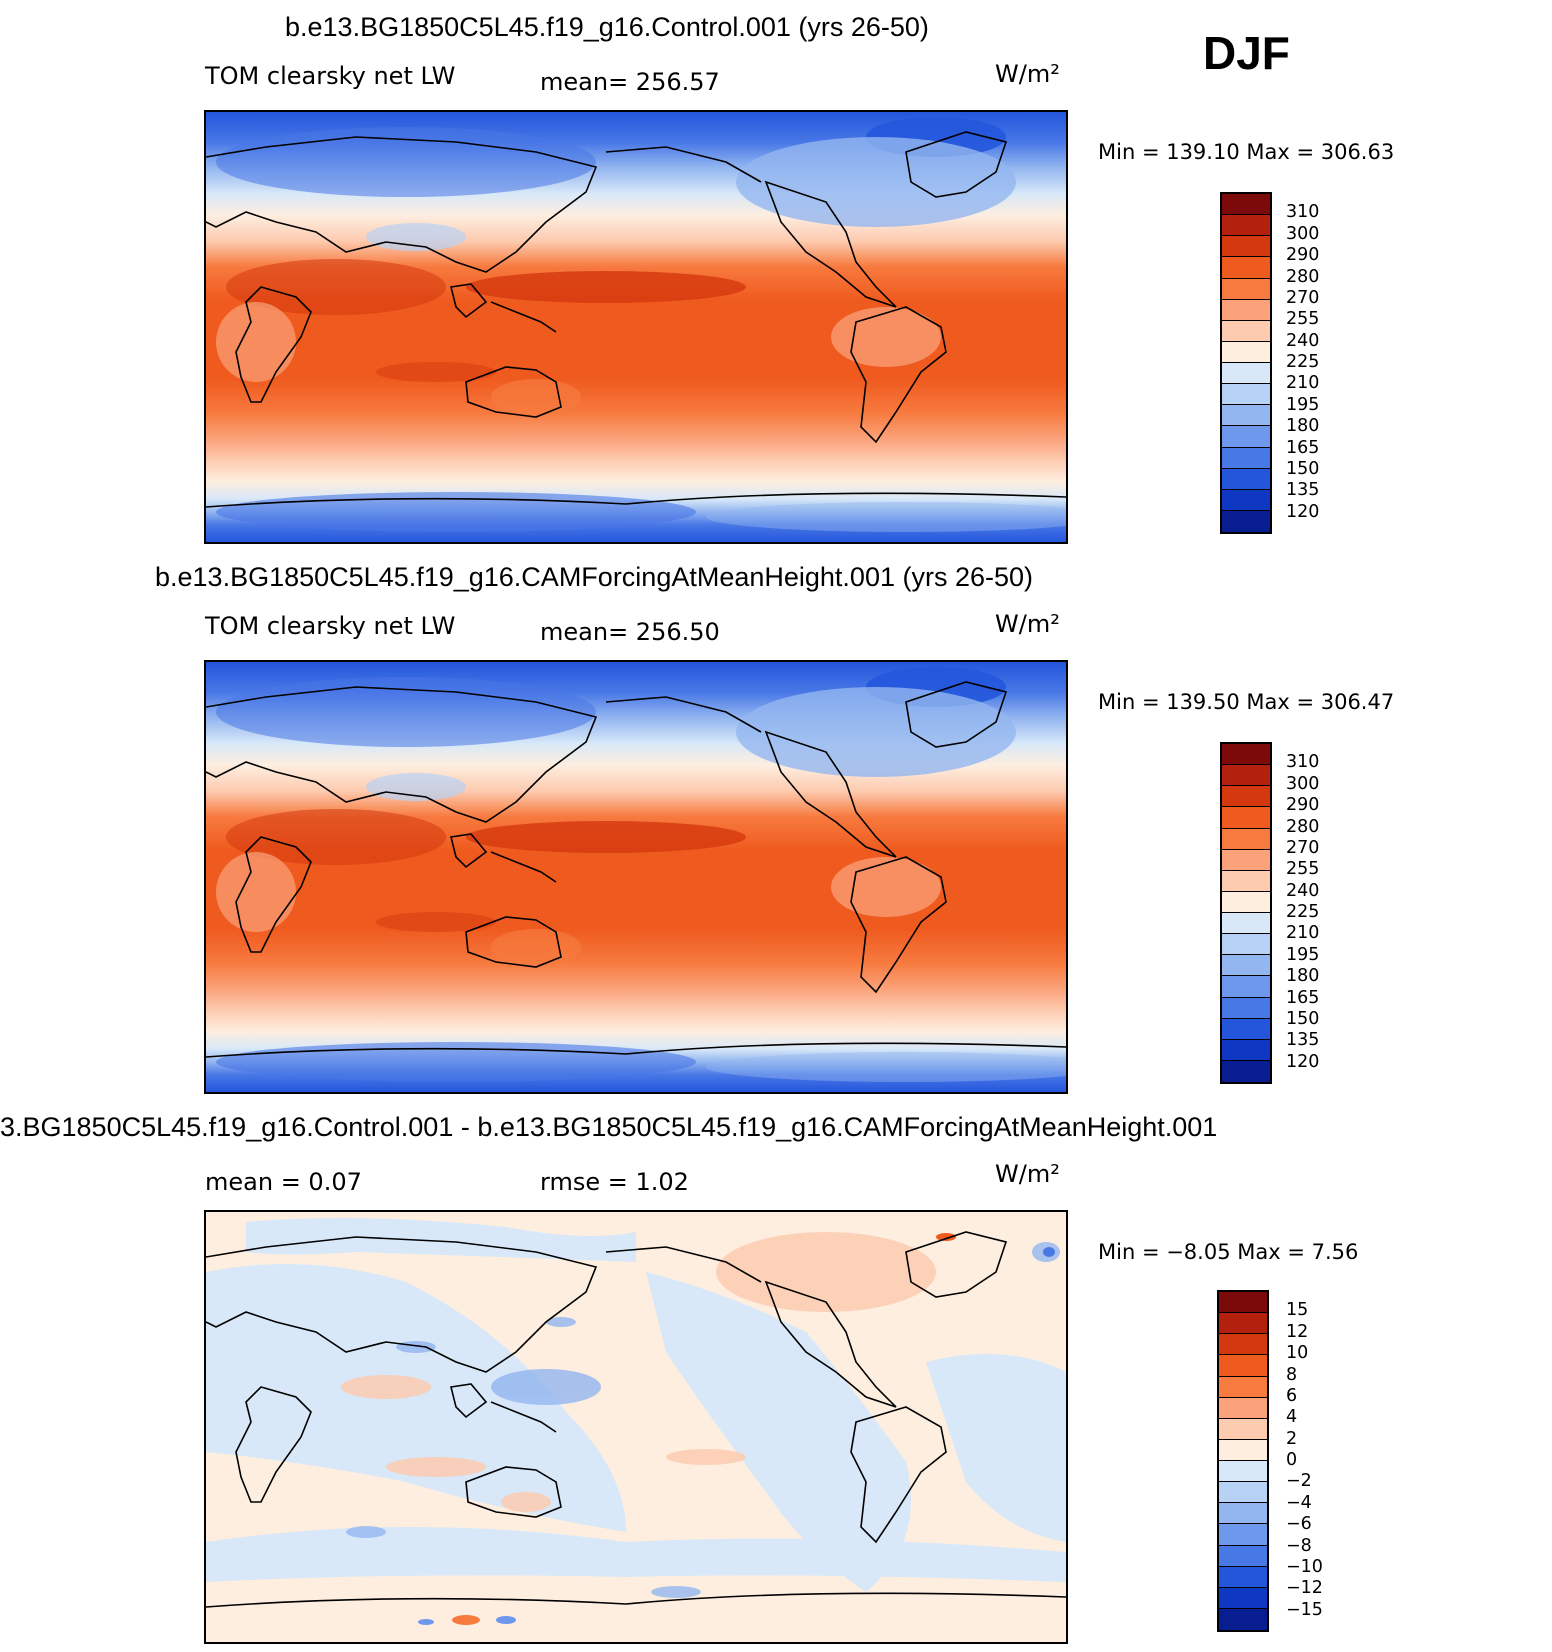 Image resolution: width=1552 pixels, height=1652 pixels. Describe the element at coordinates (1246, 53) in the screenshot. I see `season-label: DJF` at that location.